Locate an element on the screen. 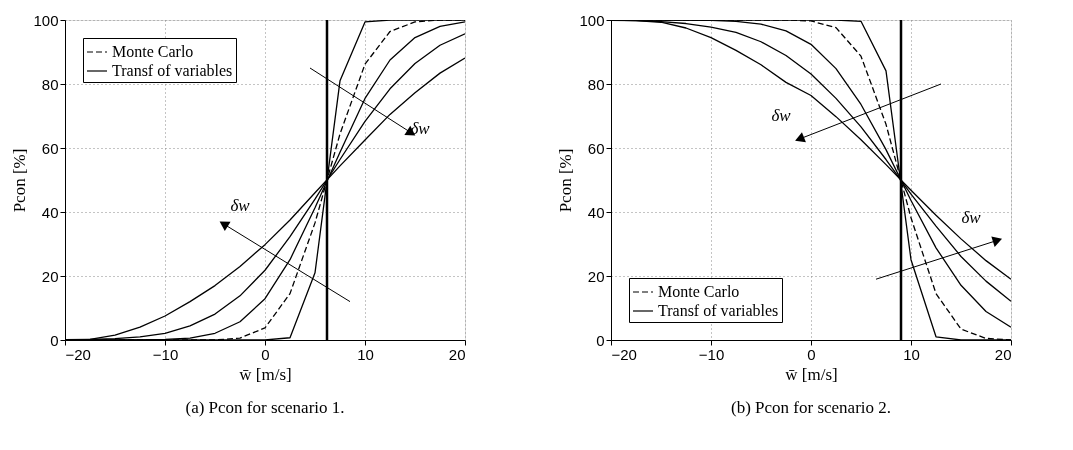 The height and width of the screenshot is (450, 1073). text: (a) Pcon for scenario 1. is located at coordinates (265, 407).